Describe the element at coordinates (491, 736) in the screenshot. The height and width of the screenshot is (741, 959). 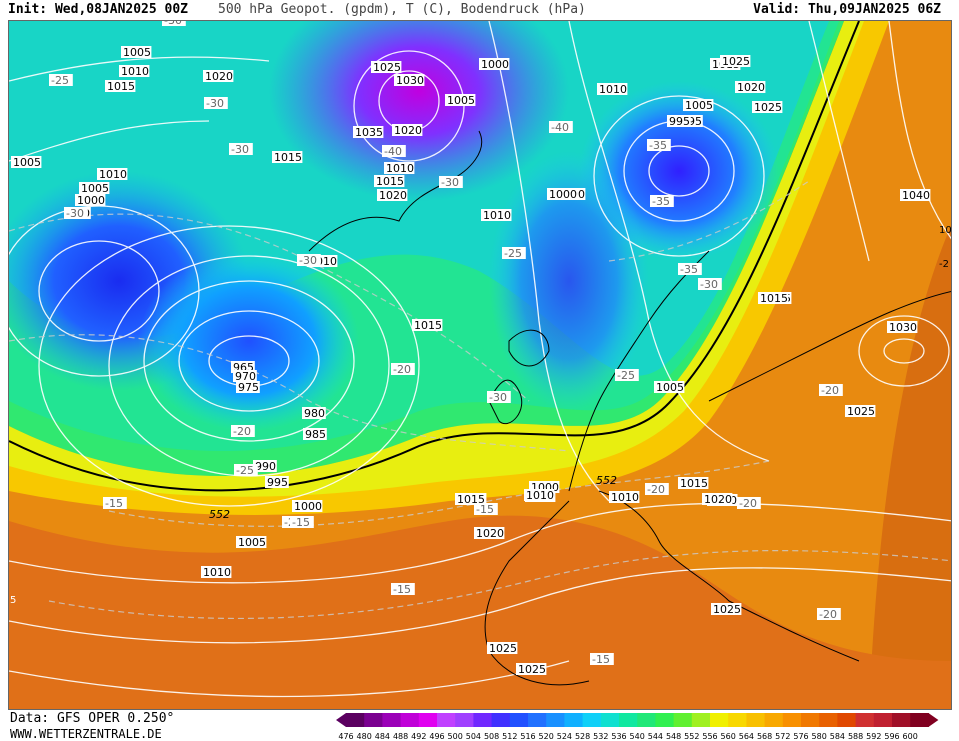
I see `legend-value-8: 508` at that location.